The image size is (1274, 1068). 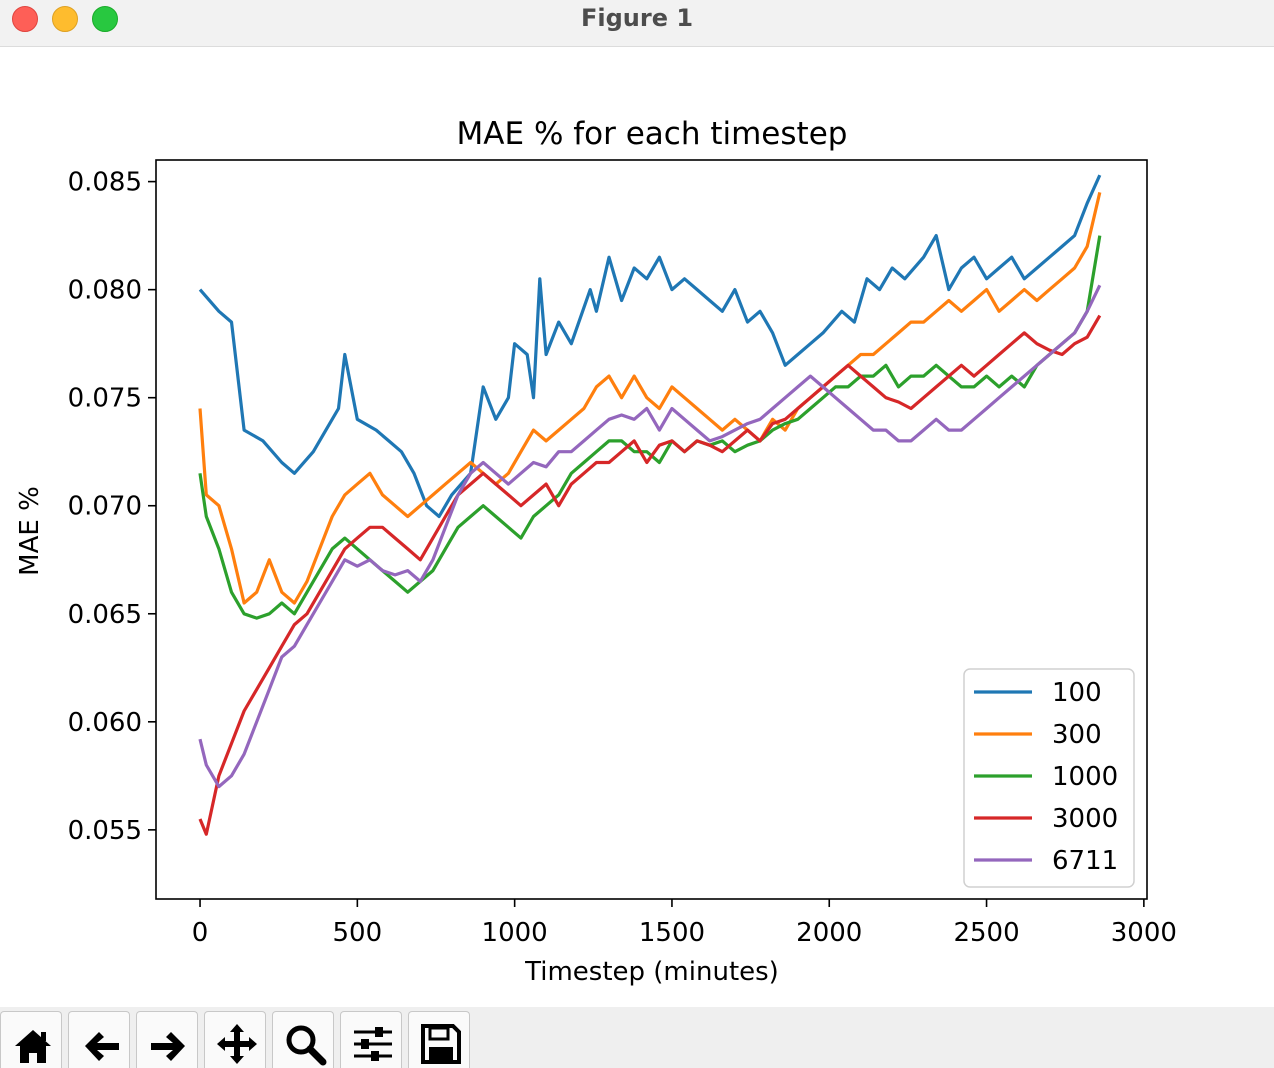 What do you see at coordinates (105, 831) in the screenshot?
I see `y-tick-label: 0.055` at bounding box center [105, 831].